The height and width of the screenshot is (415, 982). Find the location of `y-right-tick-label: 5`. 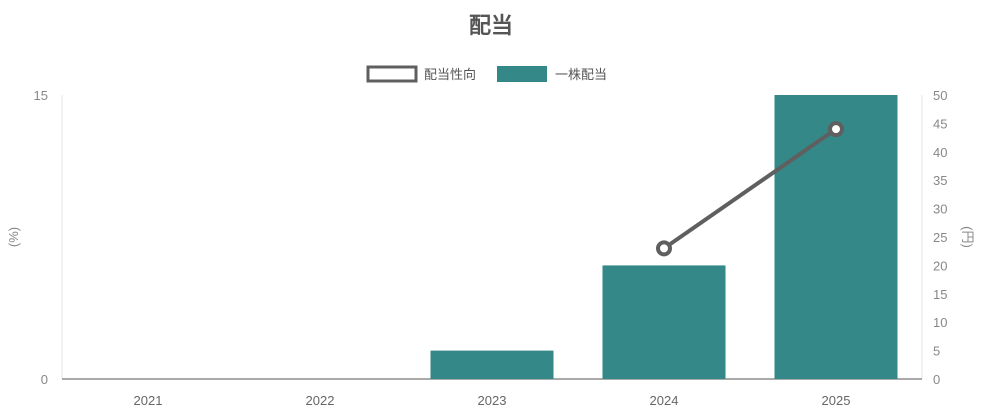

y-right-tick-label: 5 is located at coordinates (936, 351).